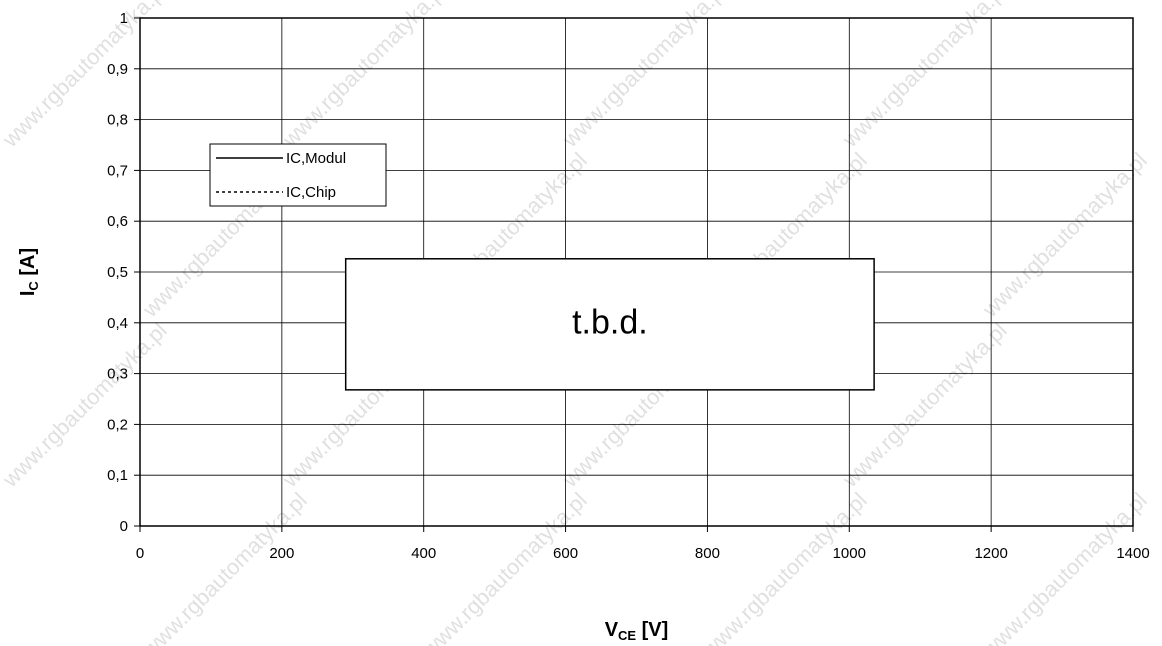  I want to click on legend-label-ic-chip: IC,Chip, so click(311, 192).